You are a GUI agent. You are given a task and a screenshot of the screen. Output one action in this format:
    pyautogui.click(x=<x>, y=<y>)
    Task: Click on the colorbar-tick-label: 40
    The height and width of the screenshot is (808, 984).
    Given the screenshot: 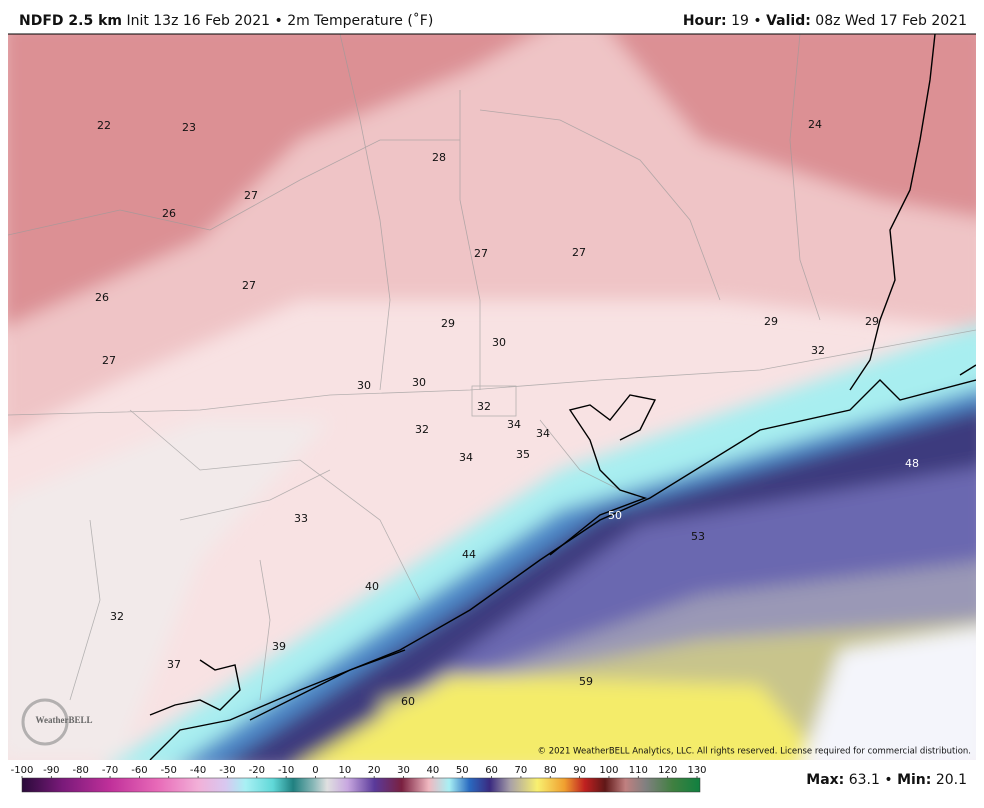 What is the action you would take?
    pyautogui.click(x=433, y=770)
    